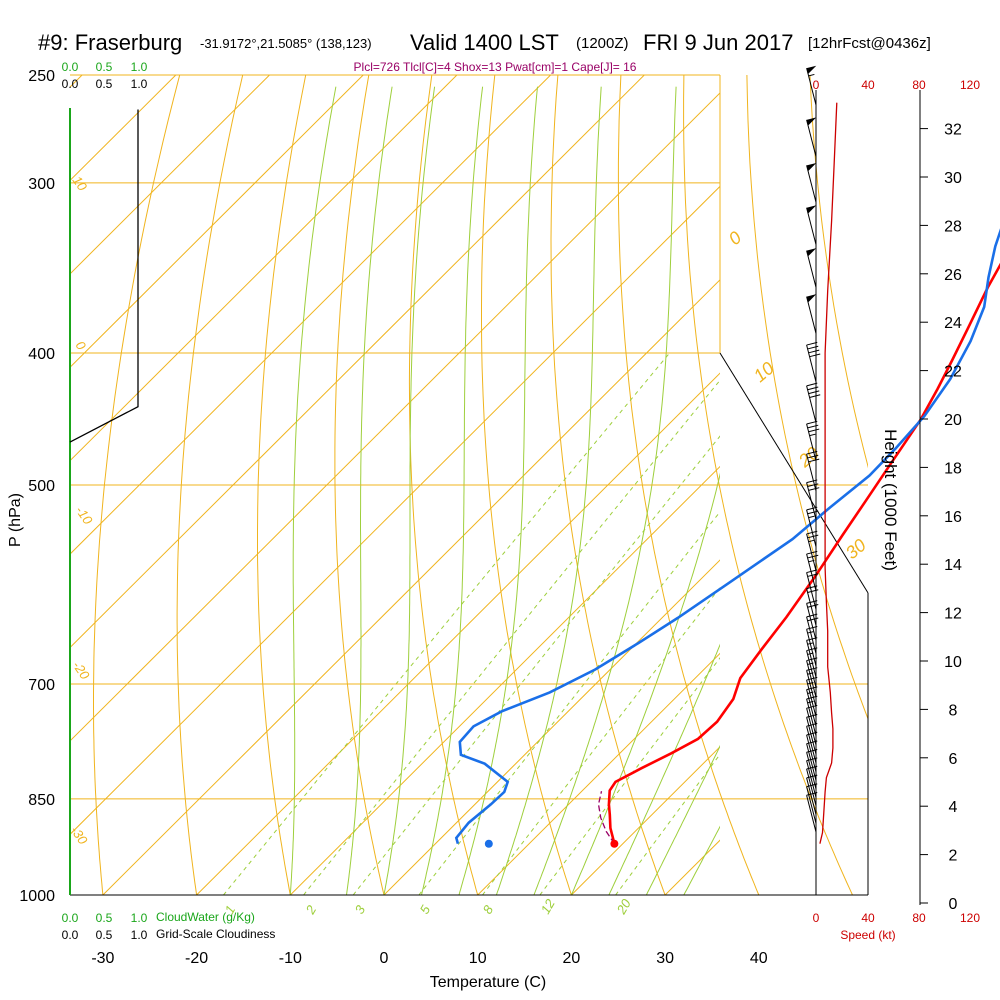  Describe the element at coordinates (15, 520) in the screenshot. I see `y-axis-title: P (hPa)` at that location.